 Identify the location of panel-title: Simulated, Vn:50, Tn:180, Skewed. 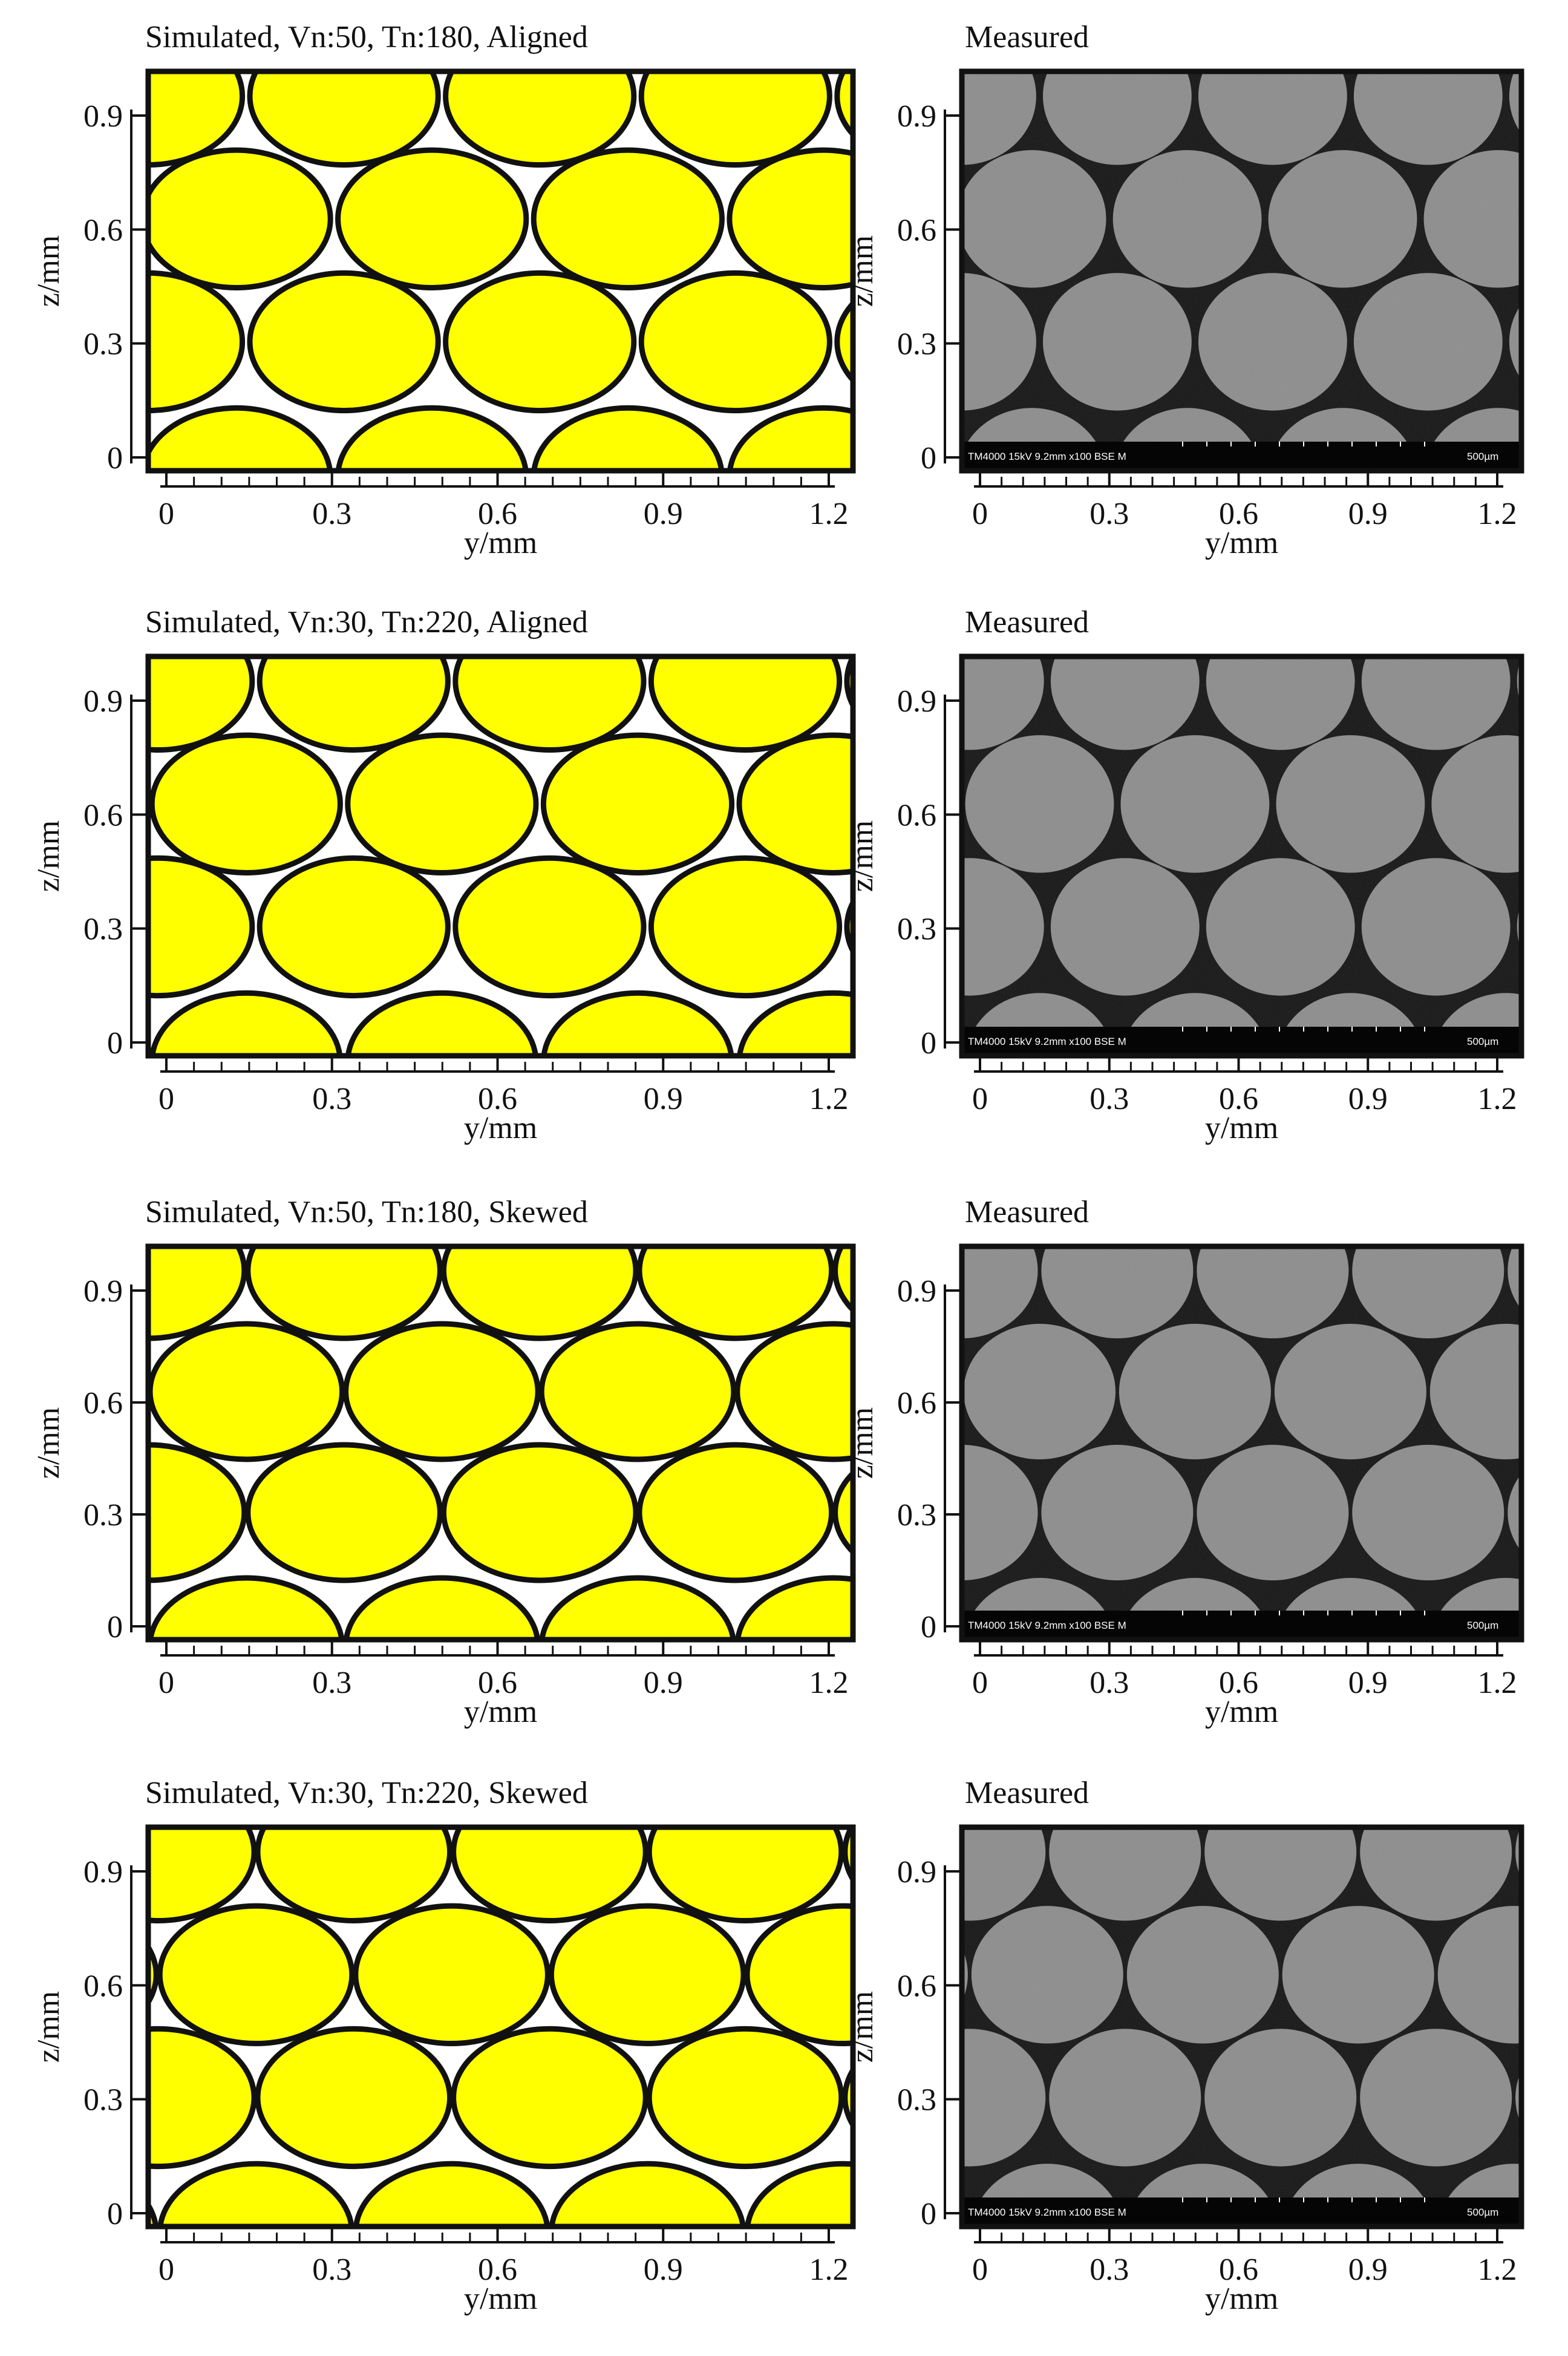
(367, 1212).